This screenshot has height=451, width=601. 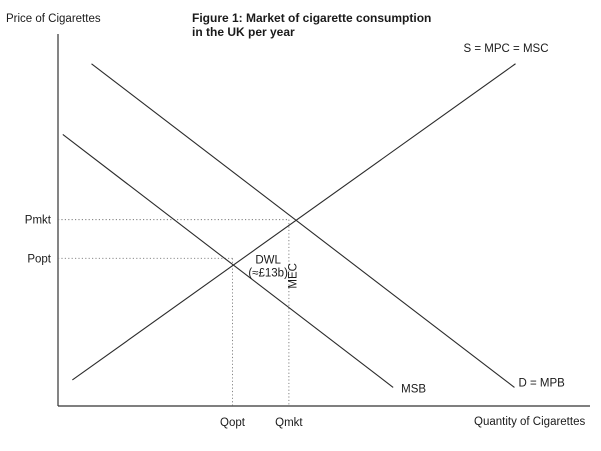 What do you see at coordinates (289, 423) in the screenshot?
I see `x-tick-qmkt: Qmkt` at bounding box center [289, 423].